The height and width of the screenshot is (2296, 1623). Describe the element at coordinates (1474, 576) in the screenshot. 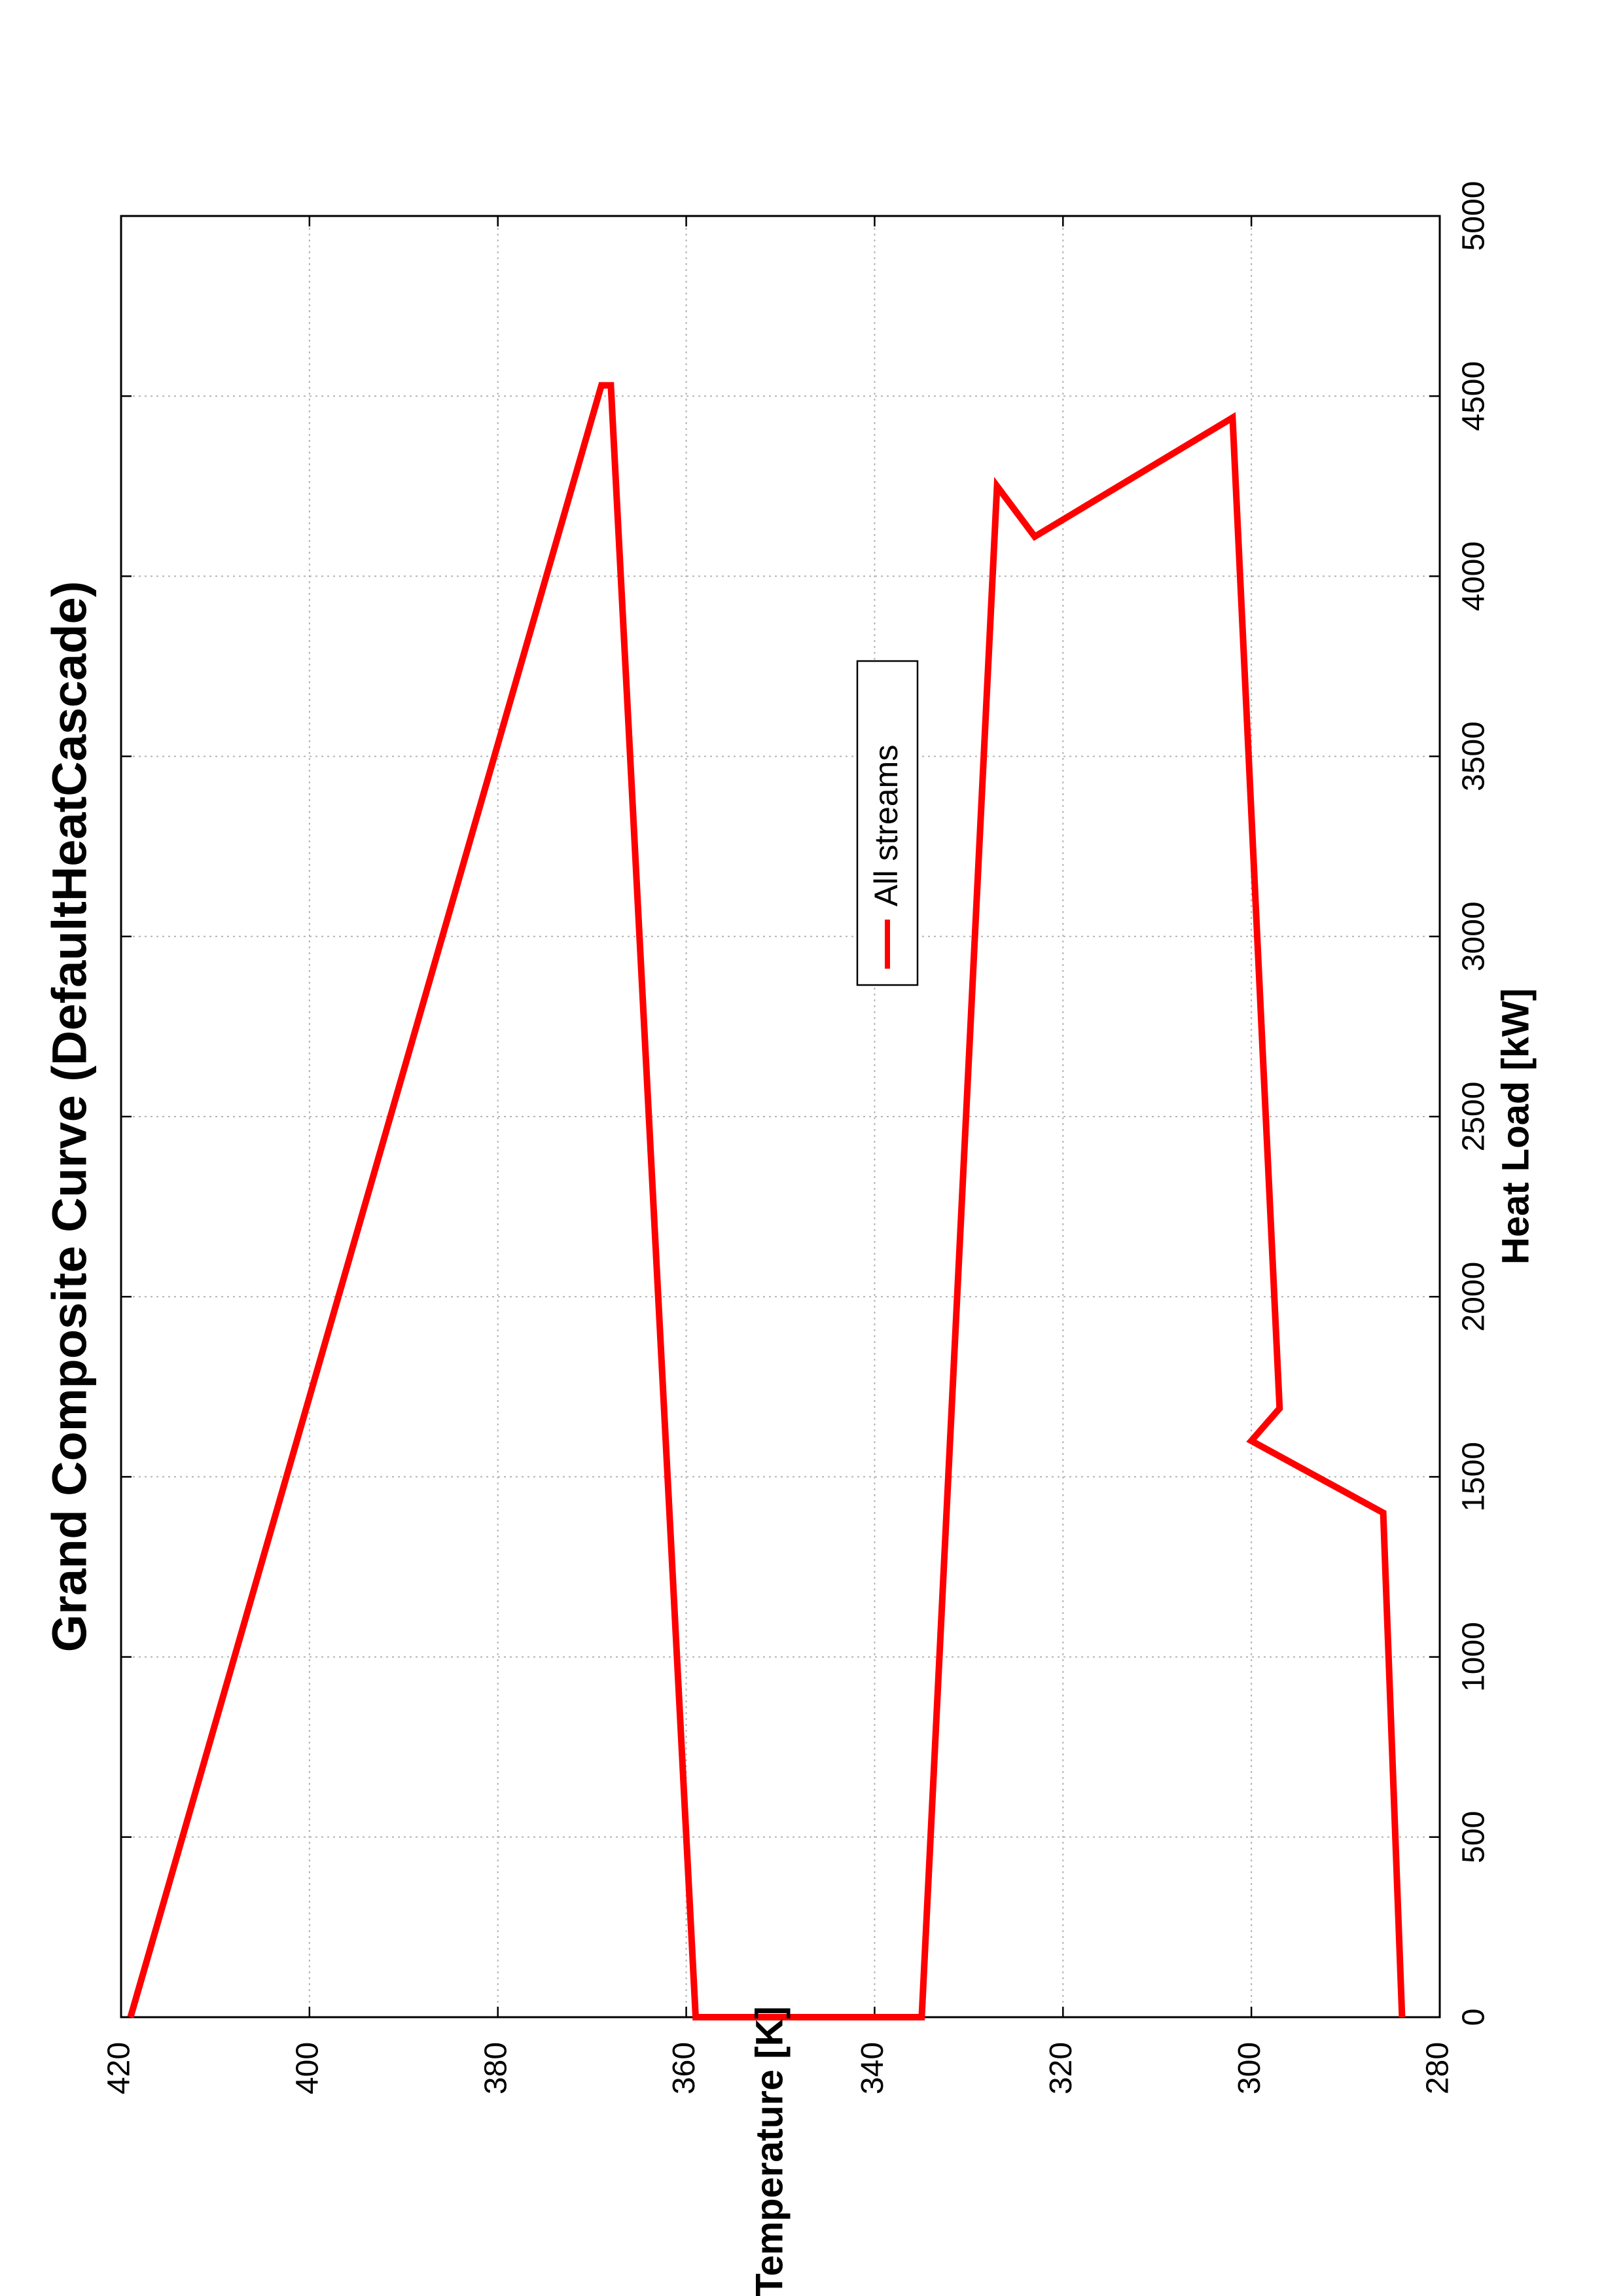

I see `x-tick-label: 4000` at that location.